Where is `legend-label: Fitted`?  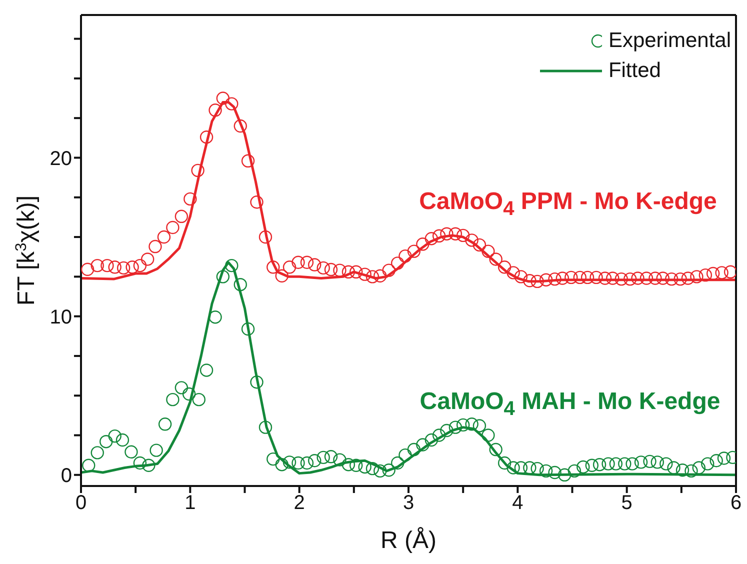 legend-label: Fitted is located at coordinates (634, 71).